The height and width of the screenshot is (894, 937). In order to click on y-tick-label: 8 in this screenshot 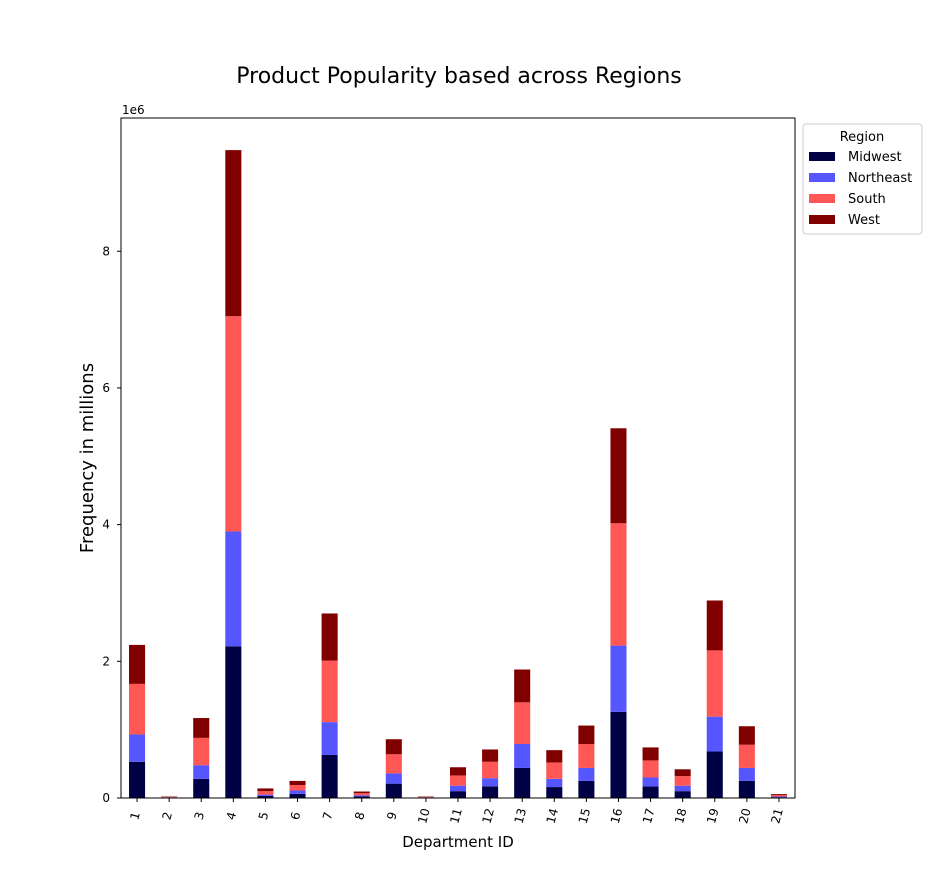, I will do `click(106, 251)`.